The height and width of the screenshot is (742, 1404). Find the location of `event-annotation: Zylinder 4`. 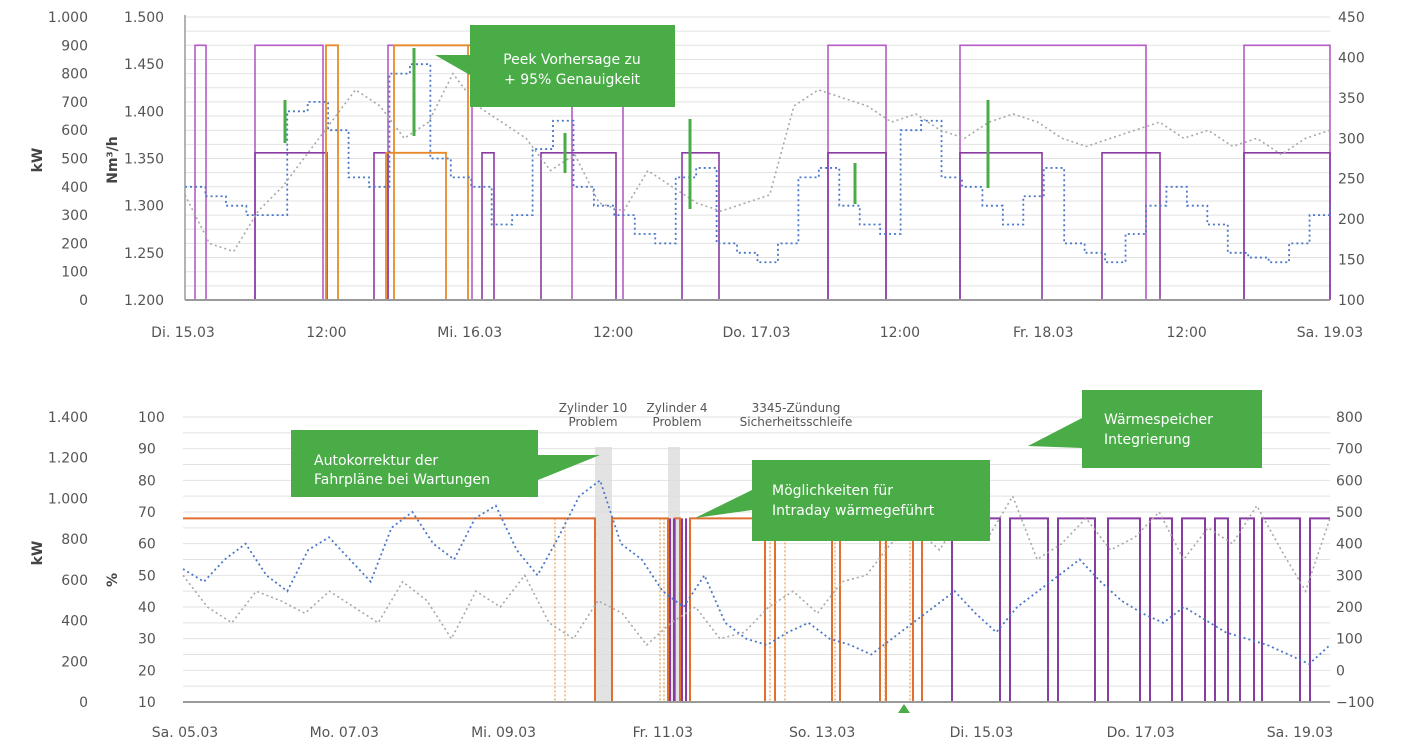

event-annotation: Zylinder 4 is located at coordinates (677, 408).